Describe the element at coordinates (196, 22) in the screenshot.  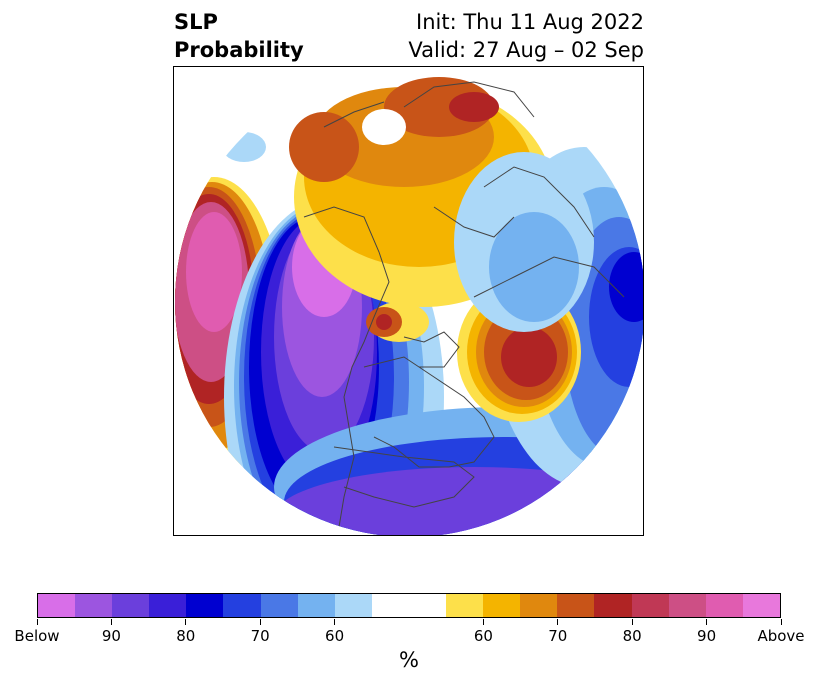
I see `title-variable: SLP` at that location.